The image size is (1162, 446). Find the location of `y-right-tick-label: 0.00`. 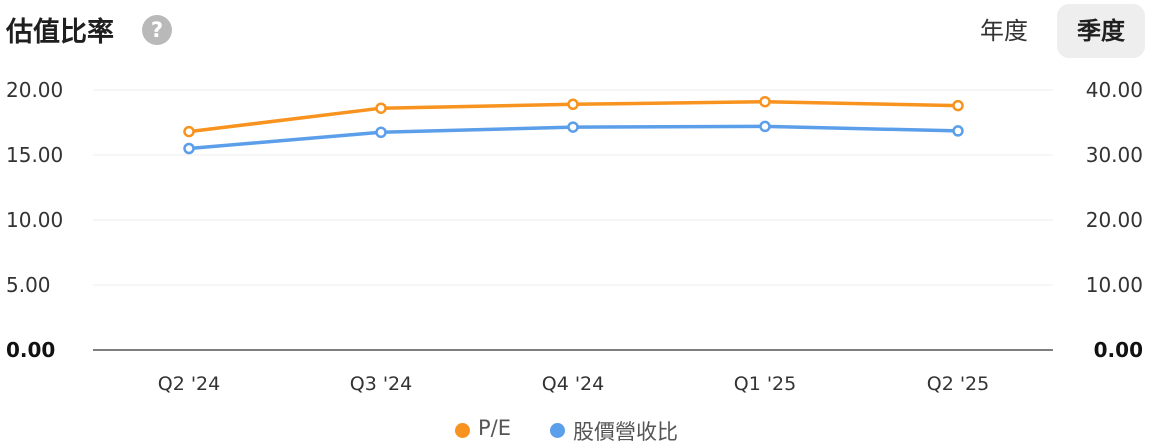

y-right-tick-label: 0.00 is located at coordinates (1118, 350).